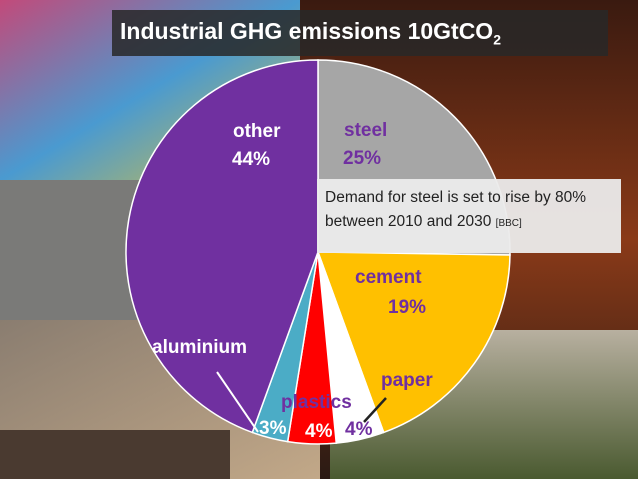  What do you see at coordinates (497, 39) in the screenshot?
I see `title-subscript: 2` at bounding box center [497, 39].